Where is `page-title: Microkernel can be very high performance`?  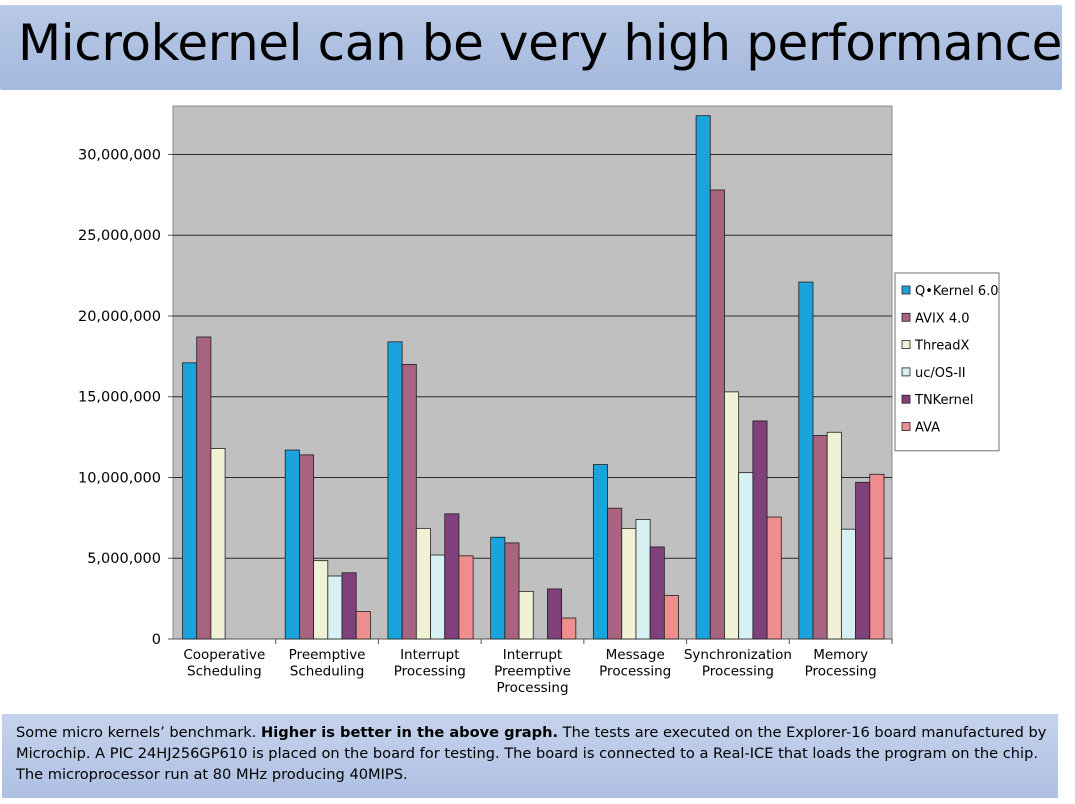 page-title: Microkernel can be very high performance is located at coordinates (540, 43).